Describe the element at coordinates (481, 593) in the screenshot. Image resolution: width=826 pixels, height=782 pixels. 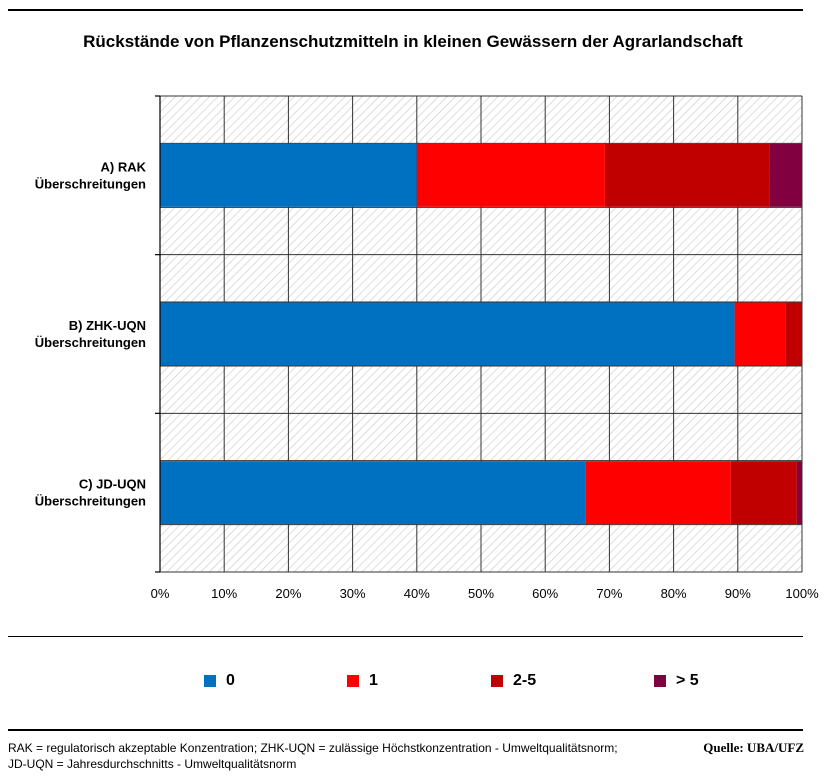
I see `x-tick-label-5: 50%` at that location.